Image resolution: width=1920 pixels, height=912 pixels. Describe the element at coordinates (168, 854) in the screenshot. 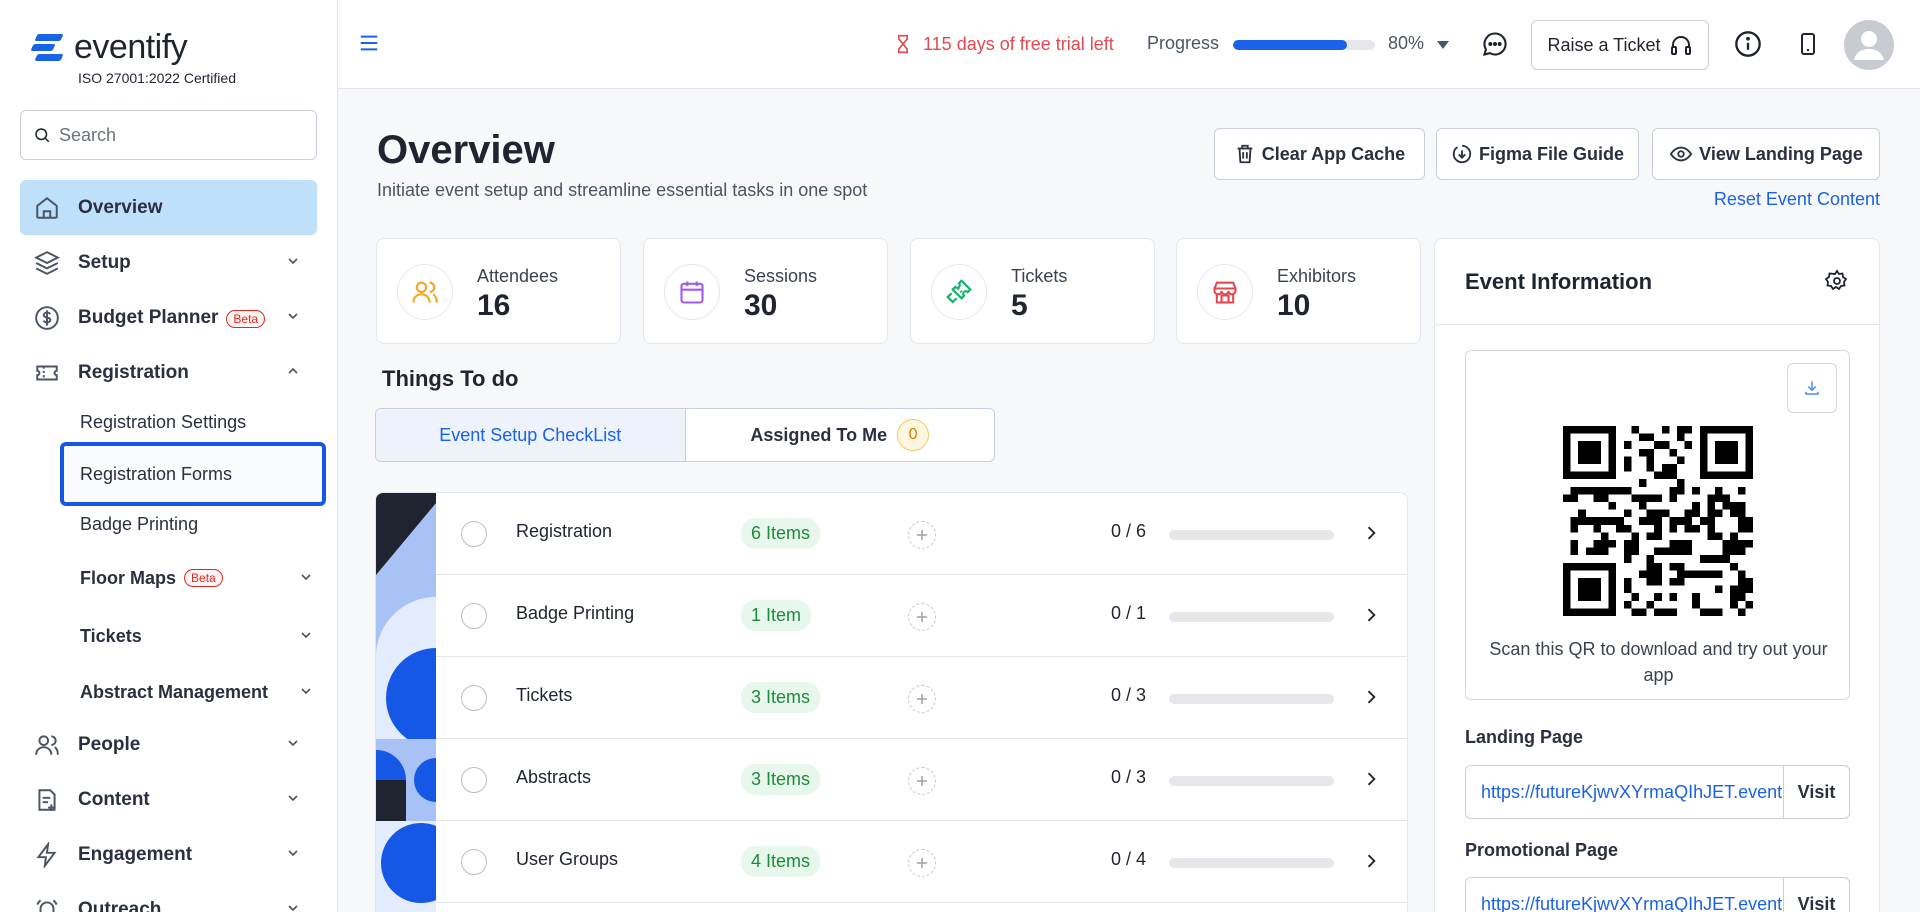

I see `sidebar-item-engagement: Engagement` at that location.